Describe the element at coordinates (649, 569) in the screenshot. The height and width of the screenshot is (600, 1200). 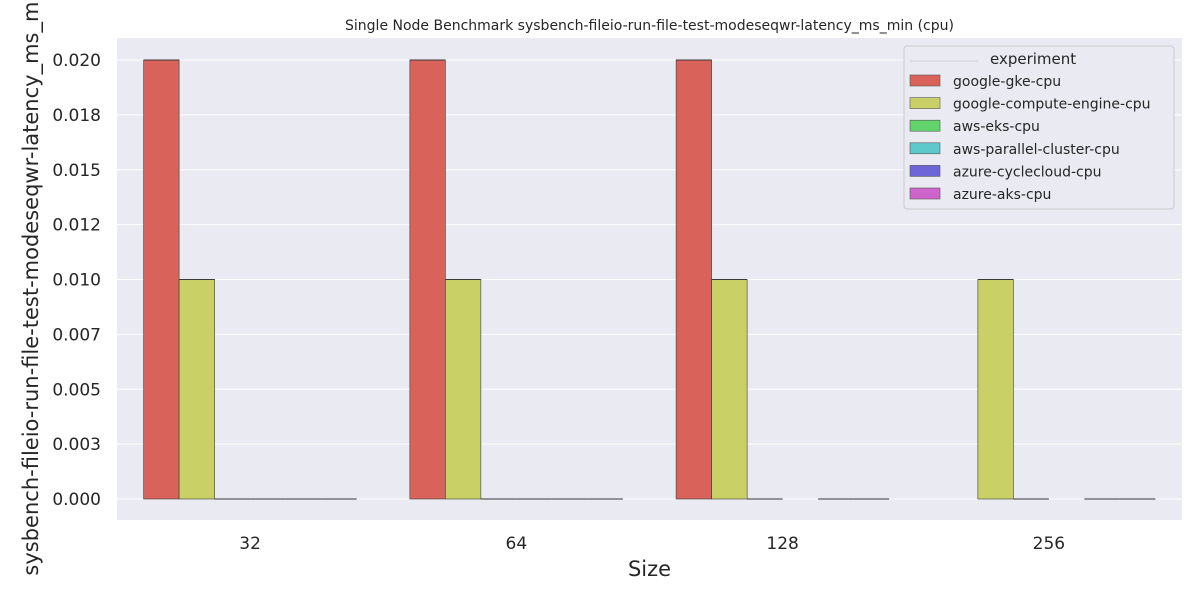
I see `x-axis-label: Size` at that location.